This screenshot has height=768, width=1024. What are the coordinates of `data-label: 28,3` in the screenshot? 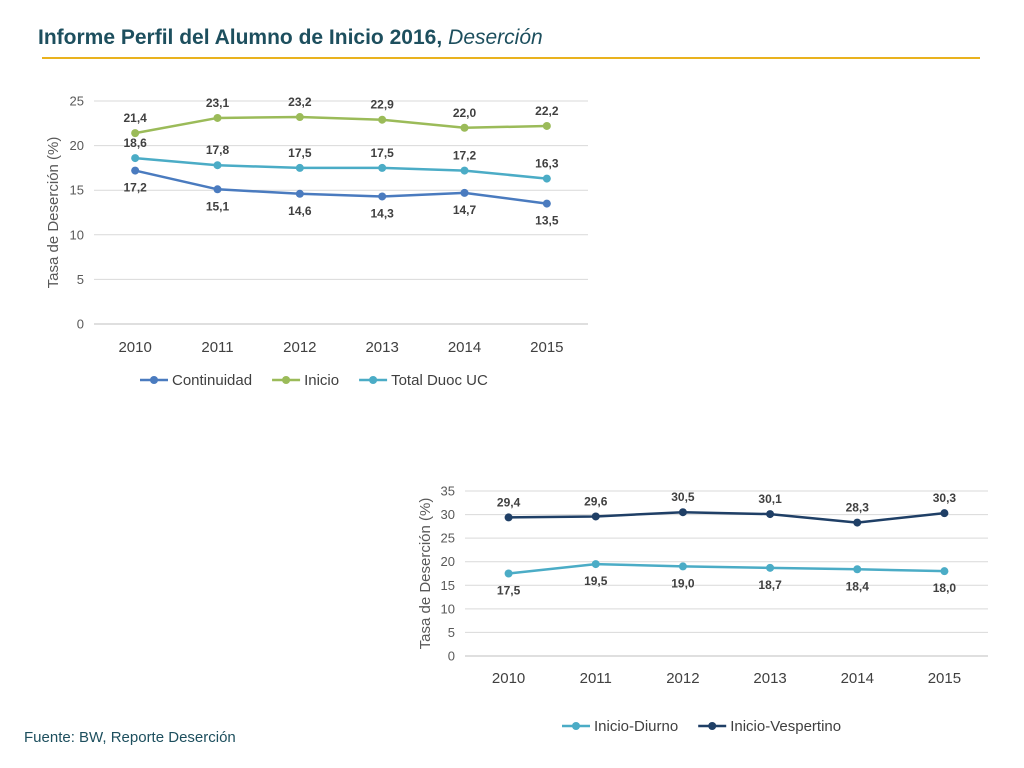 It's located at (858, 508).